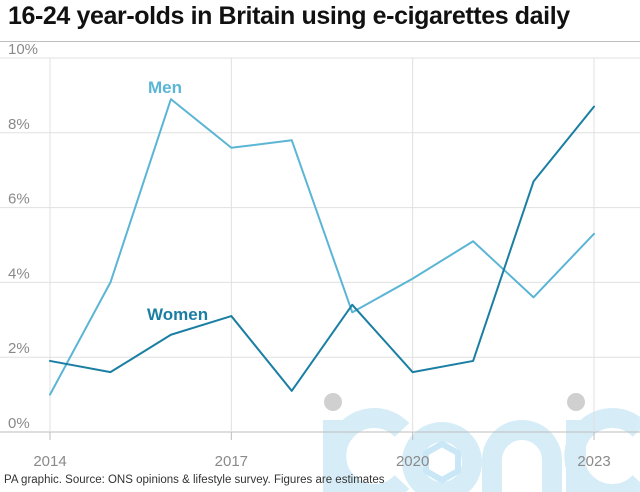 The image size is (640, 492). Describe the element at coordinates (19, 273) in the screenshot. I see `y-tick-label: 4%` at that location.